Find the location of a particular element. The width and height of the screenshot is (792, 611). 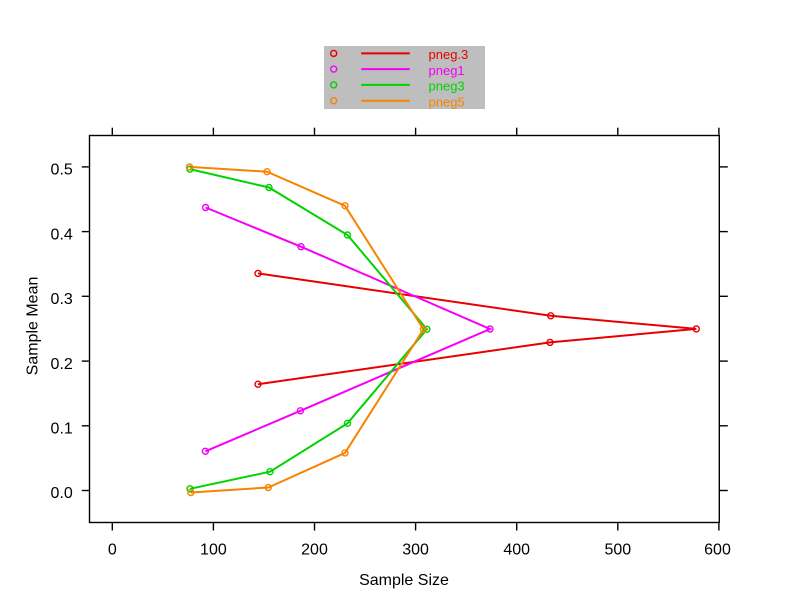

svg-text: Sample Mean is located at coordinates (32, 326).